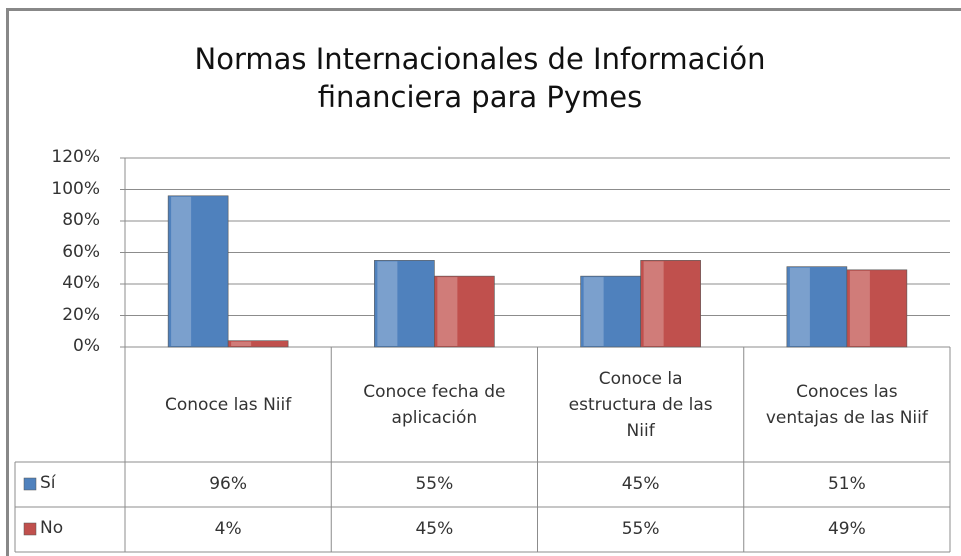 The image size is (961, 556). I want to click on y-tick-label: 80%, so click(81, 220).